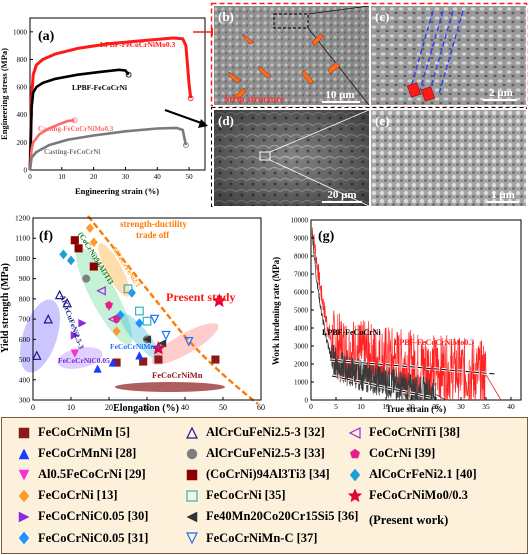  What do you see at coordinates (78, 495) in the screenshot?
I see `legend-label: FeCoCrNi [13]` at bounding box center [78, 495].